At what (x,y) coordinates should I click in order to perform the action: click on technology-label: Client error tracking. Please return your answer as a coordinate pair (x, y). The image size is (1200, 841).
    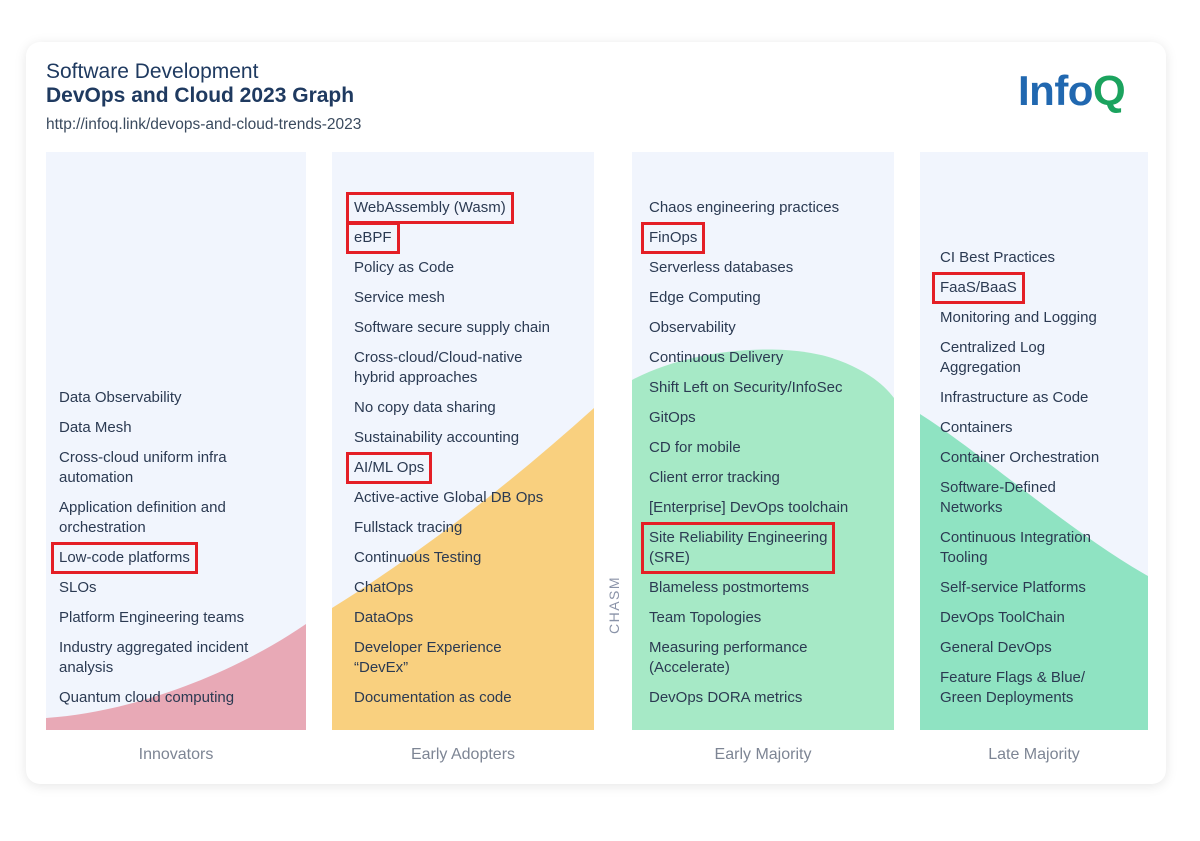
    Looking at the image, I should click on (714, 477).